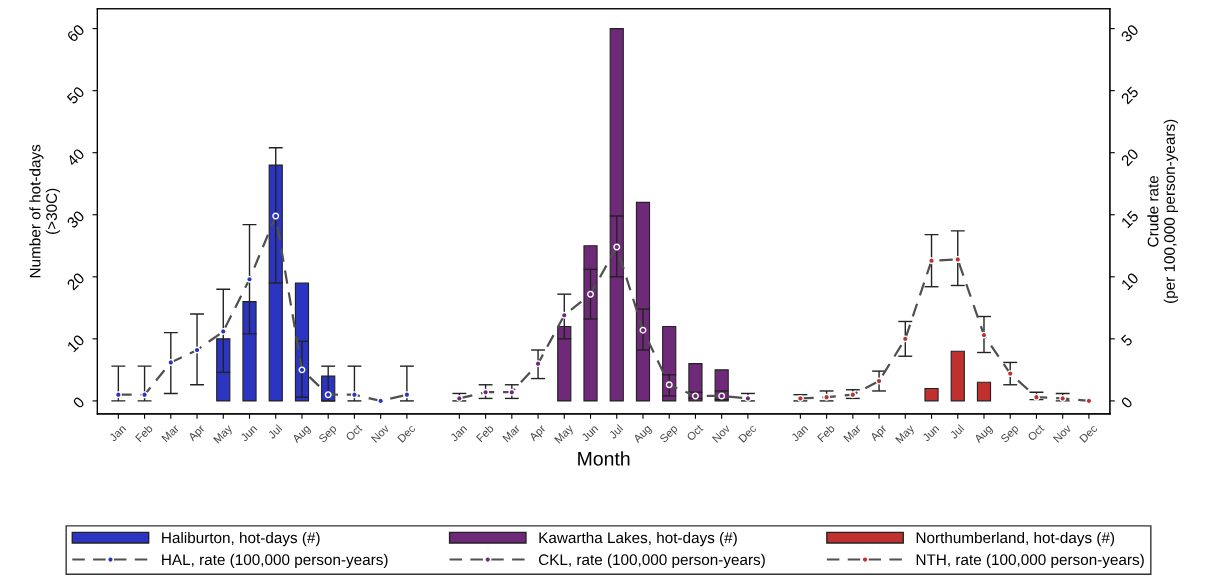 The width and height of the screenshot is (1217, 583). Describe the element at coordinates (1130, 33) in the screenshot. I see `y2-tick-label: 30` at that location.